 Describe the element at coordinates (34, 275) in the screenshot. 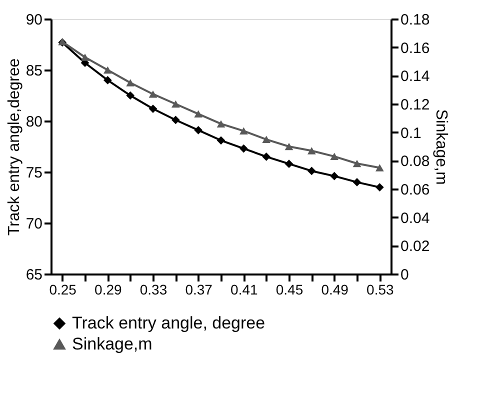

I see `y-tick-label: 65` at that location.